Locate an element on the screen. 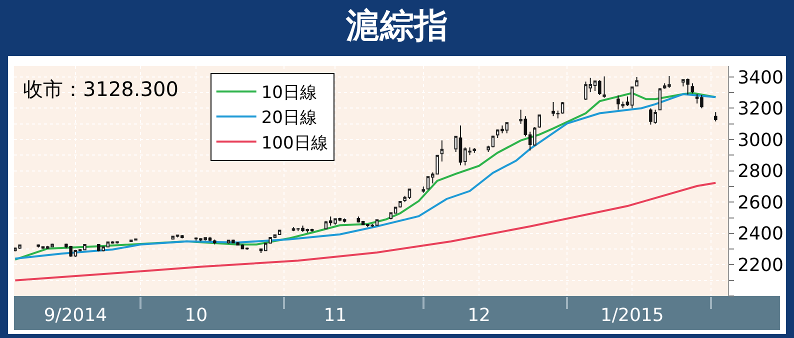 The width and height of the screenshot is (794, 338). annotation: 收市：3128.300 is located at coordinates (100, 89).